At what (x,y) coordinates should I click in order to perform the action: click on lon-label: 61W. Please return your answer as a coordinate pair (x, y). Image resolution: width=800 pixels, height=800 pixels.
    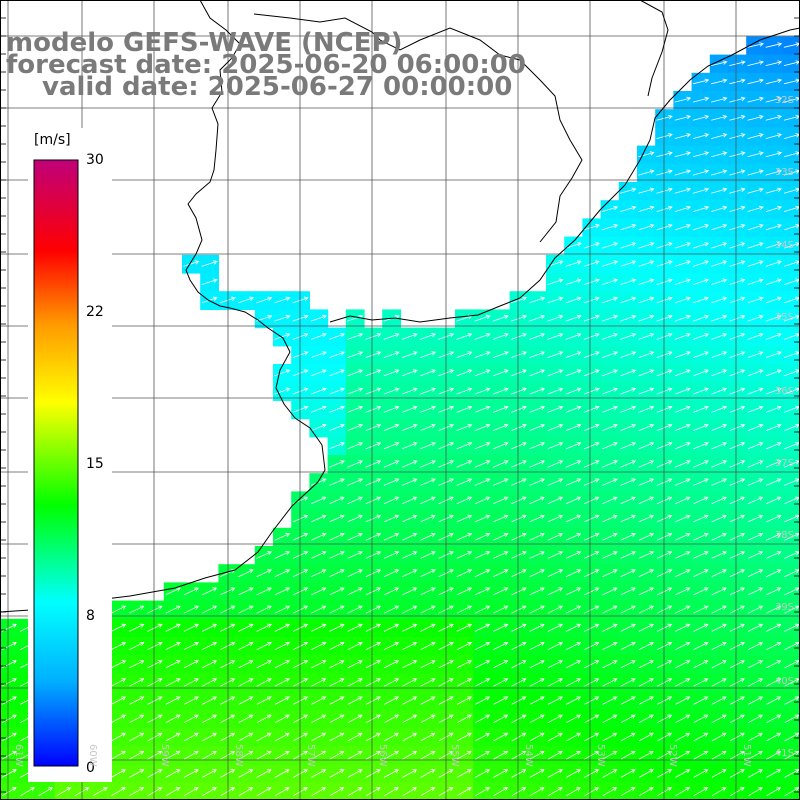
    Looking at the image, I should click on (18, 755).